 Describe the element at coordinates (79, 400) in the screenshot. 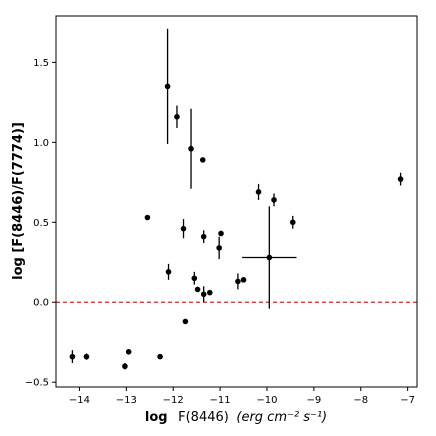

I see `x-tick-label: −14` at that location.